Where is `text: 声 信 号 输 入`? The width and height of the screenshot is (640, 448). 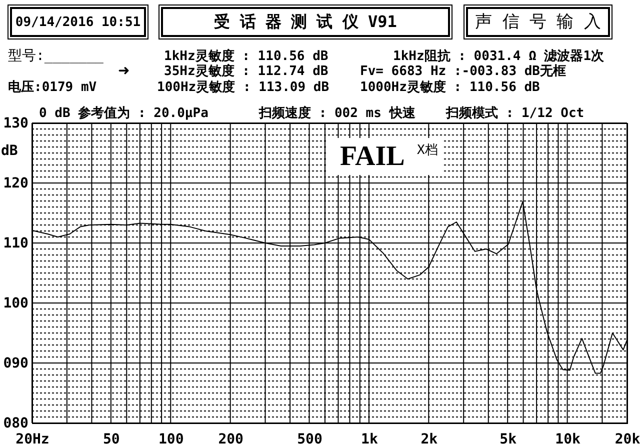 text: 声 信 号 输 入 is located at coordinates (538, 22).